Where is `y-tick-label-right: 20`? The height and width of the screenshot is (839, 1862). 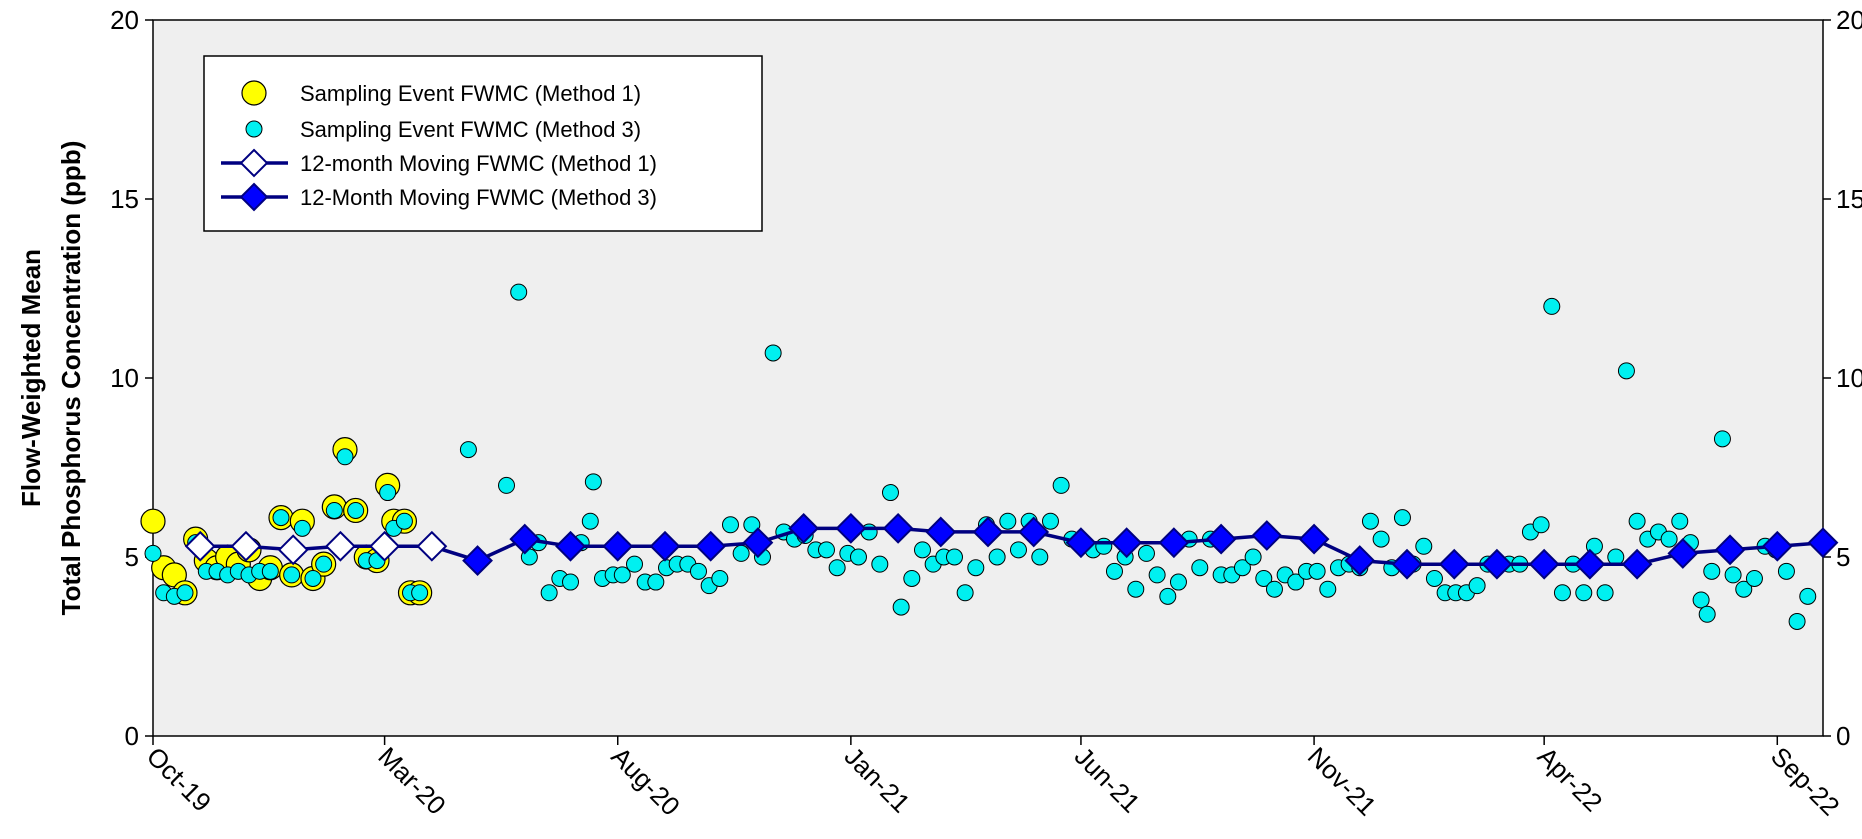 y-tick-label-right: 20 is located at coordinates (1849, 20).